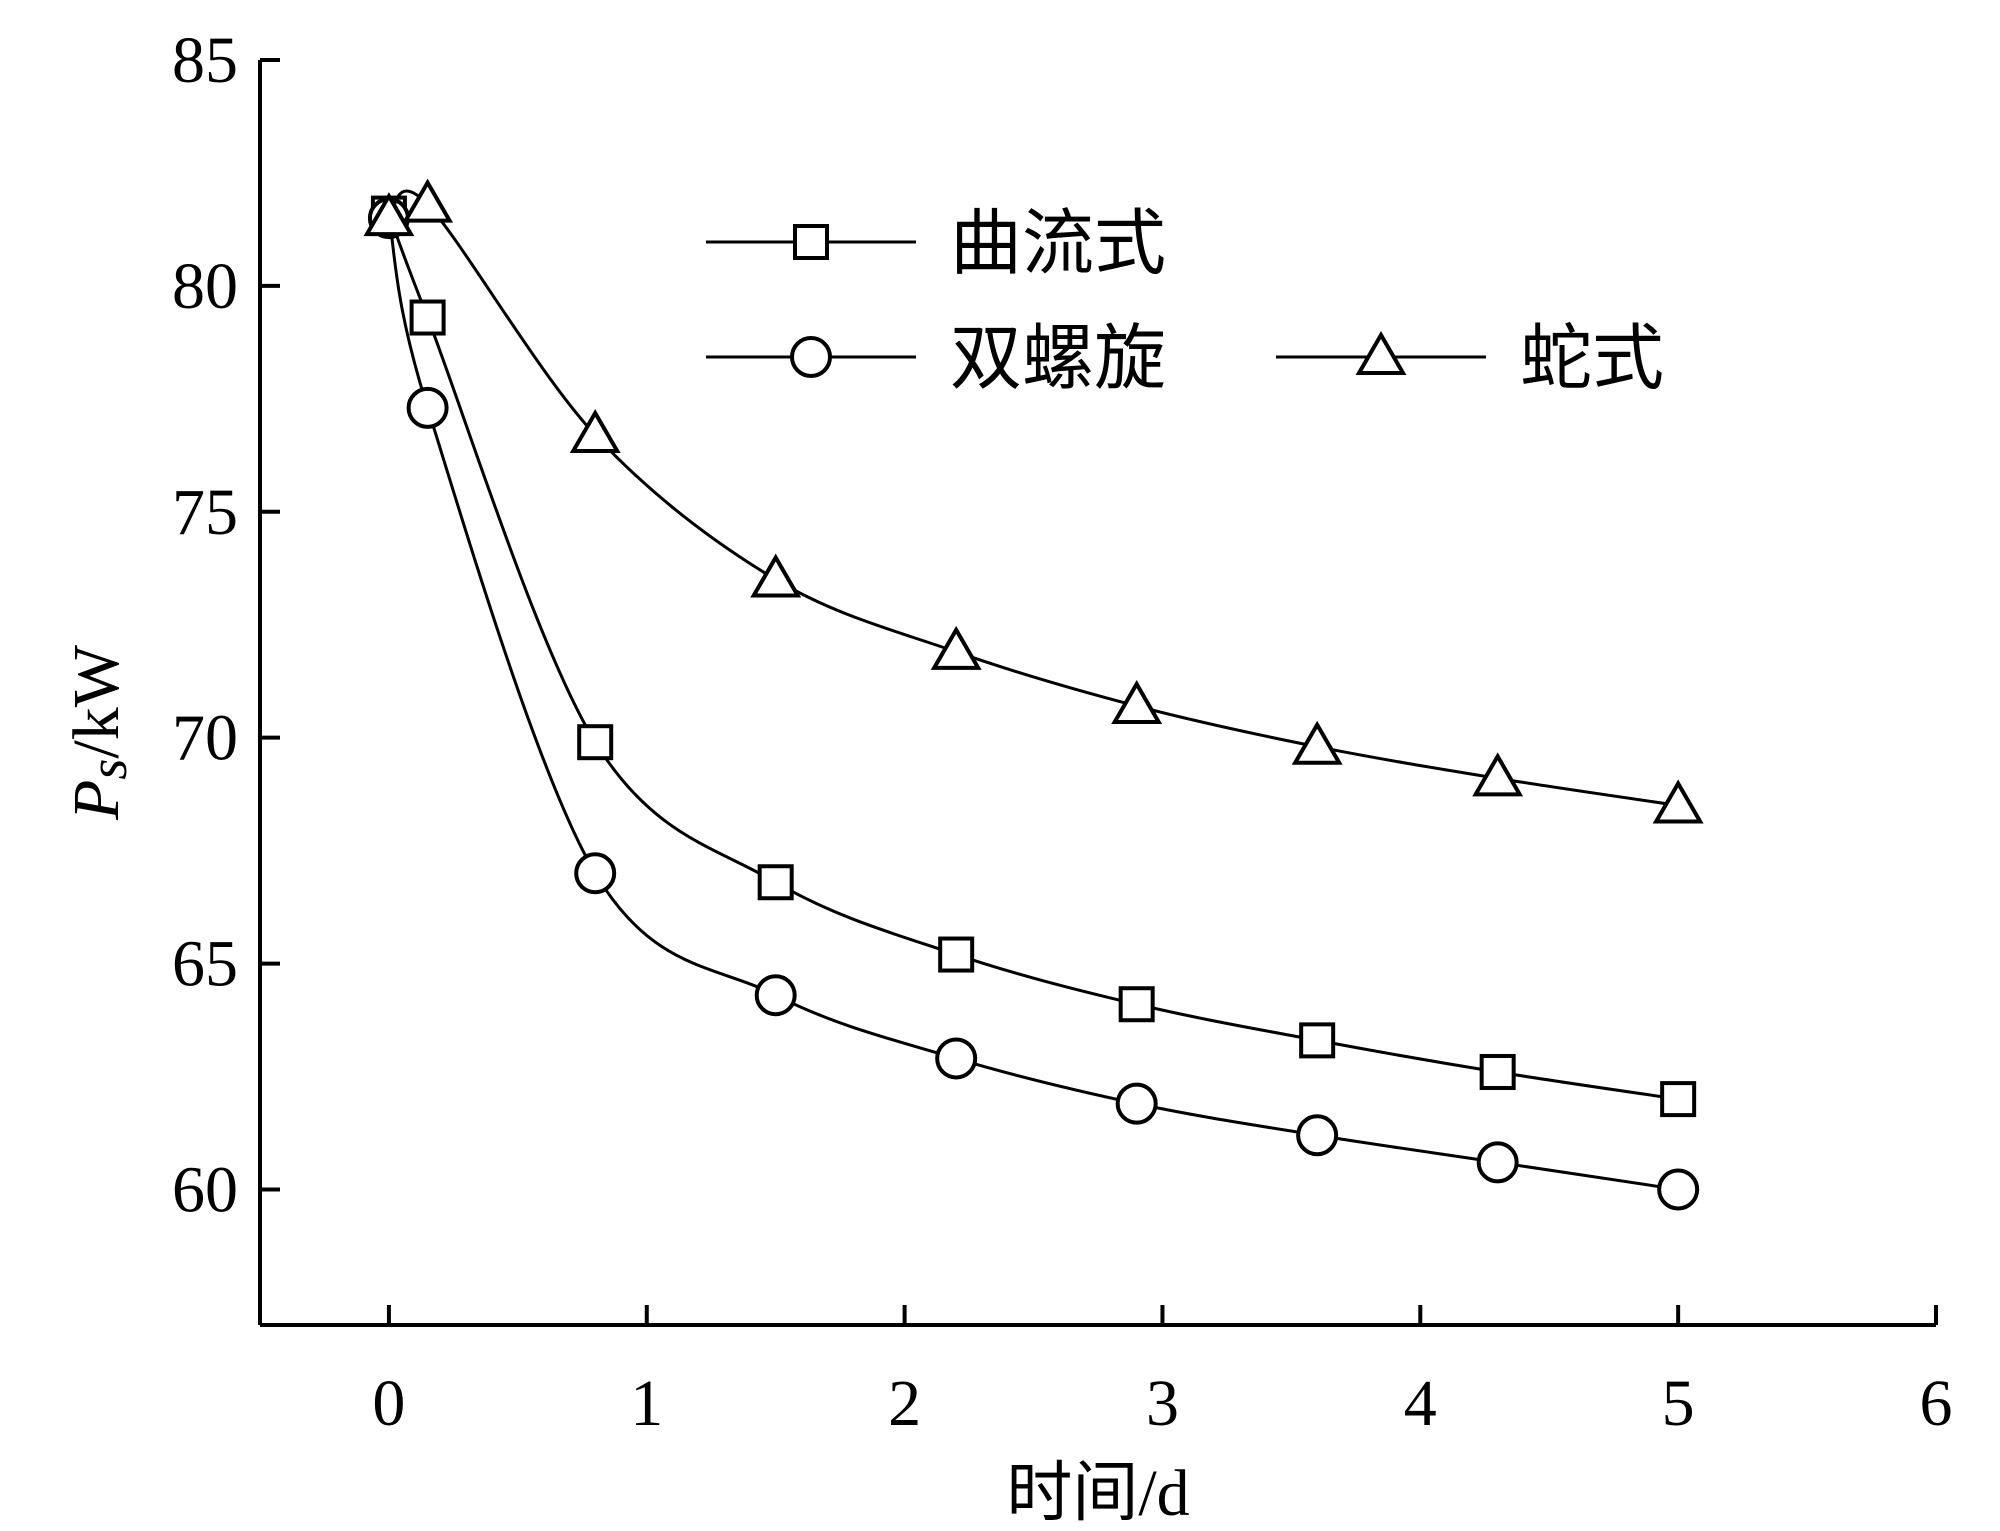 The width and height of the screenshot is (2000, 1531). Describe the element at coordinates (205, 60) in the screenshot. I see `y-tick-label: 85` at that location.